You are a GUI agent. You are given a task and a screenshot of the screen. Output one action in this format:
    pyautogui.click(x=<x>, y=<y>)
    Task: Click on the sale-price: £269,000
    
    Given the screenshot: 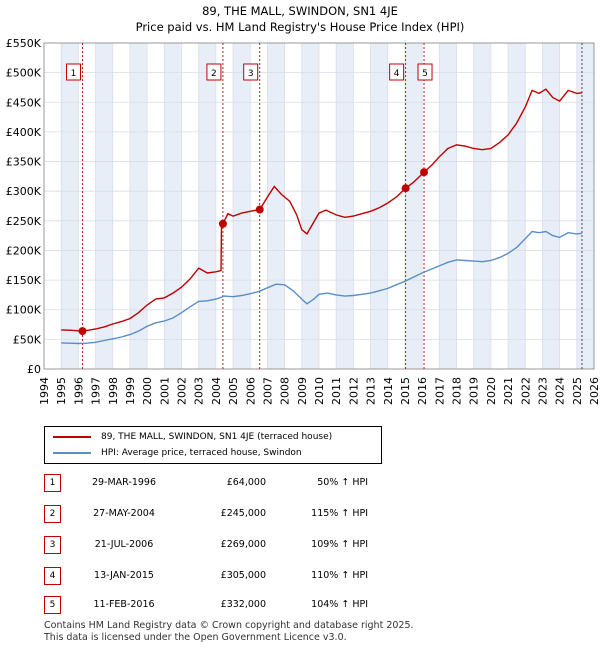 What is the action you would take?
    pyautogui.click(x=243, y=544)
    